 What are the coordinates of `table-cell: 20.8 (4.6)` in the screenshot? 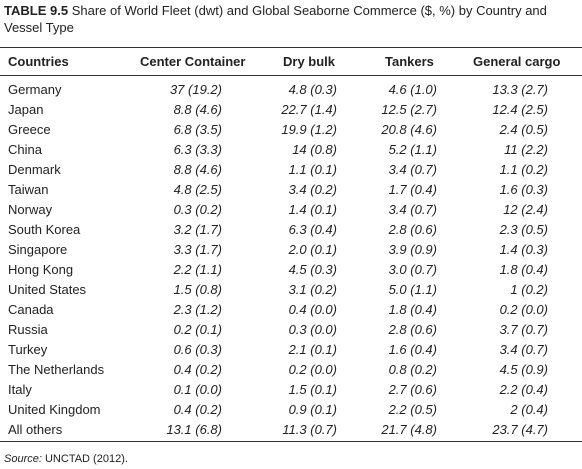 It's located at (409, 129).